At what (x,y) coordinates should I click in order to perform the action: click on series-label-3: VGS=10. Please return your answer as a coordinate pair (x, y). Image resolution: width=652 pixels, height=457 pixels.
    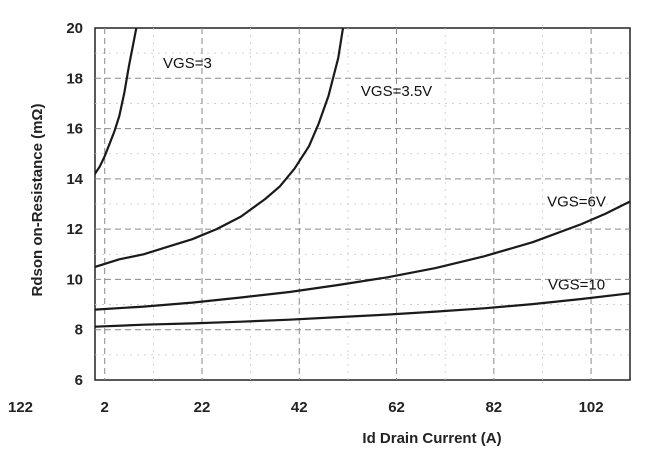
    Looking at the image, I should click on (576, 284).